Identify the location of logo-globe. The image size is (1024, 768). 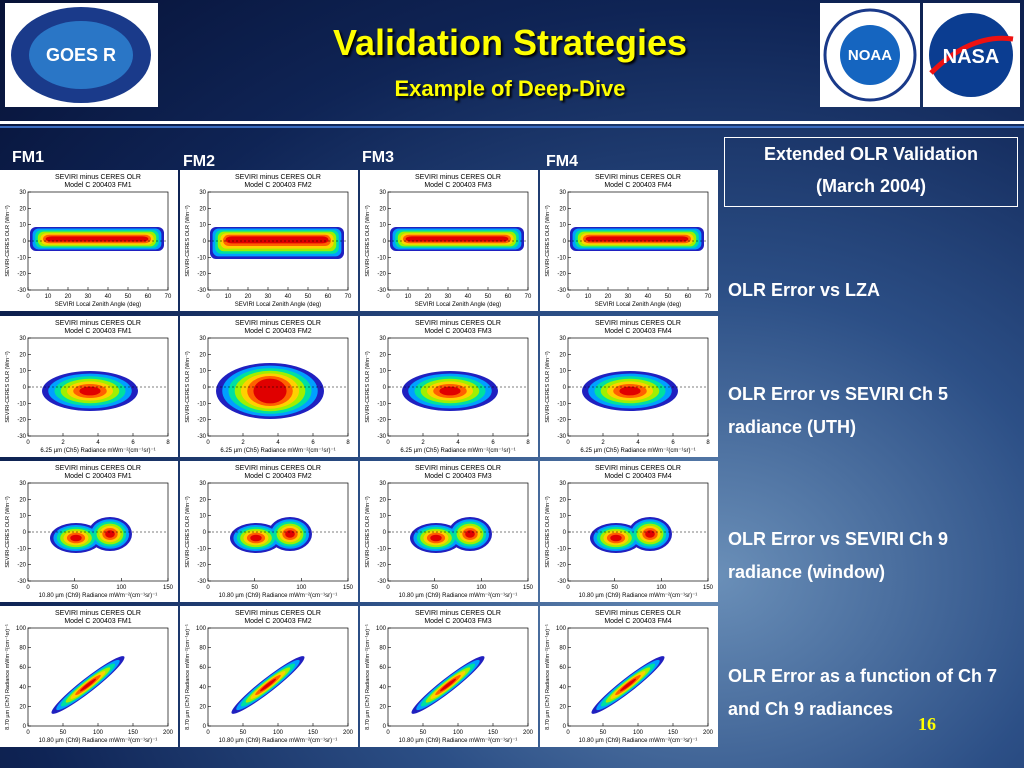
(81, 55).